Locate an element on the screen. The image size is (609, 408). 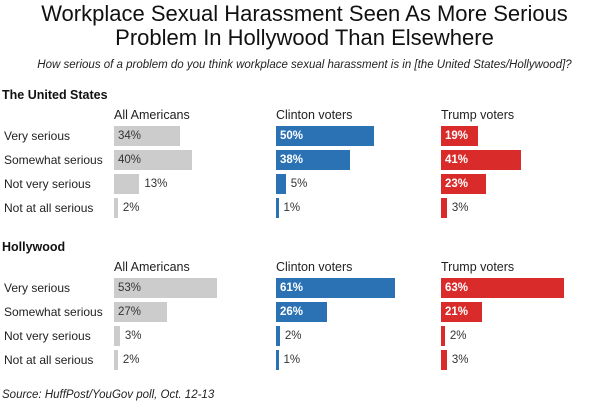
value-label-hollywood-all-americans-not-very-serious: 3% is located at coordinates (133, 336).